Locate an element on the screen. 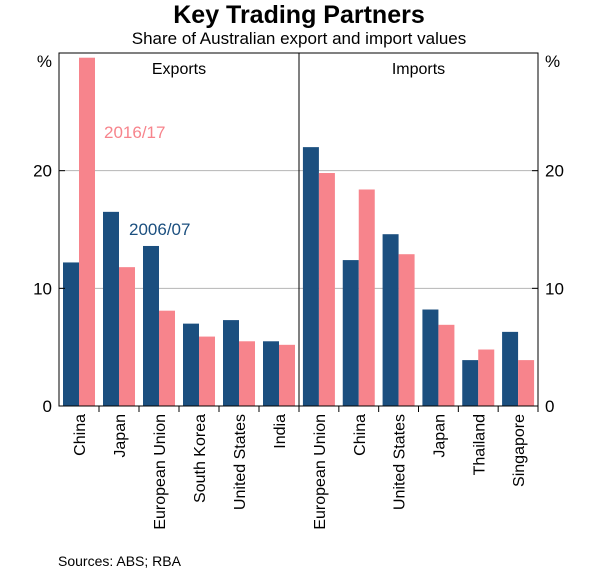 Image resolution: width=598 pixels, height=573 pixels. panel-label-exports: Exports is located at coordinates (179, 69).